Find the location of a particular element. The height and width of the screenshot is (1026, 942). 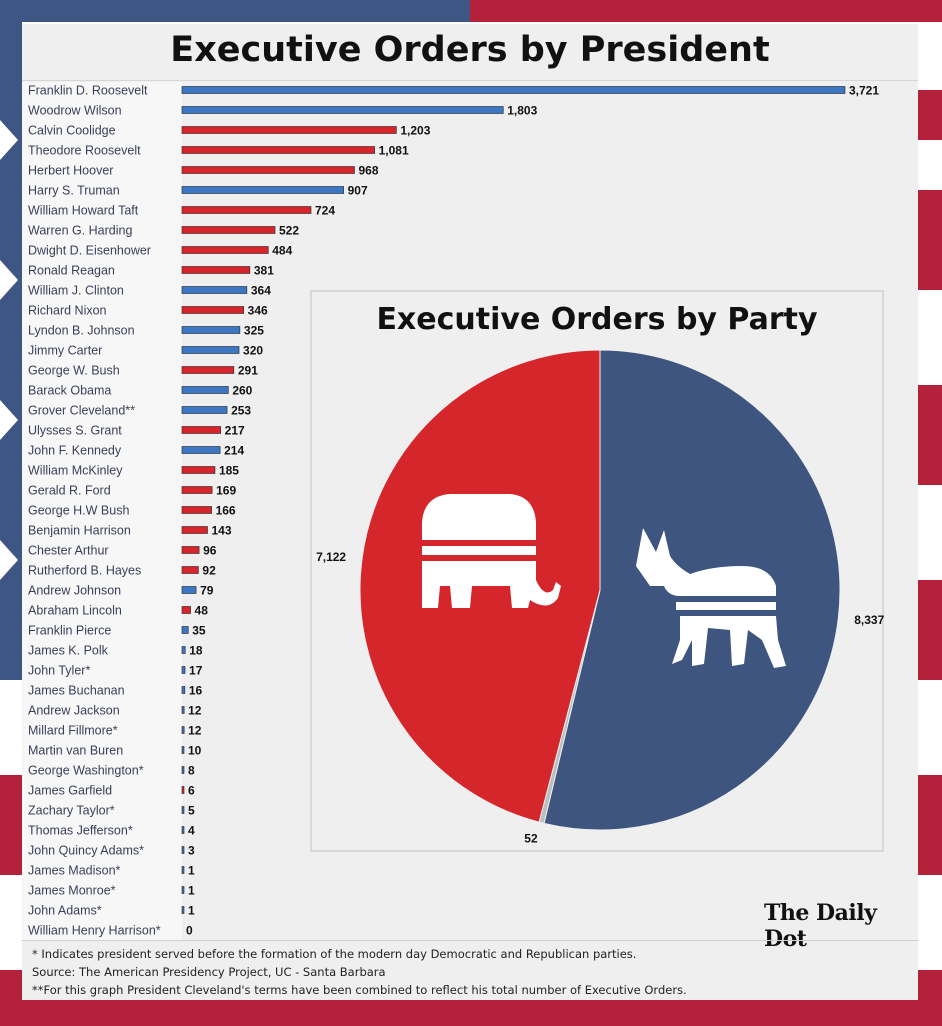

president-label: Franklin Pierce is located at coordinates (69, 631).